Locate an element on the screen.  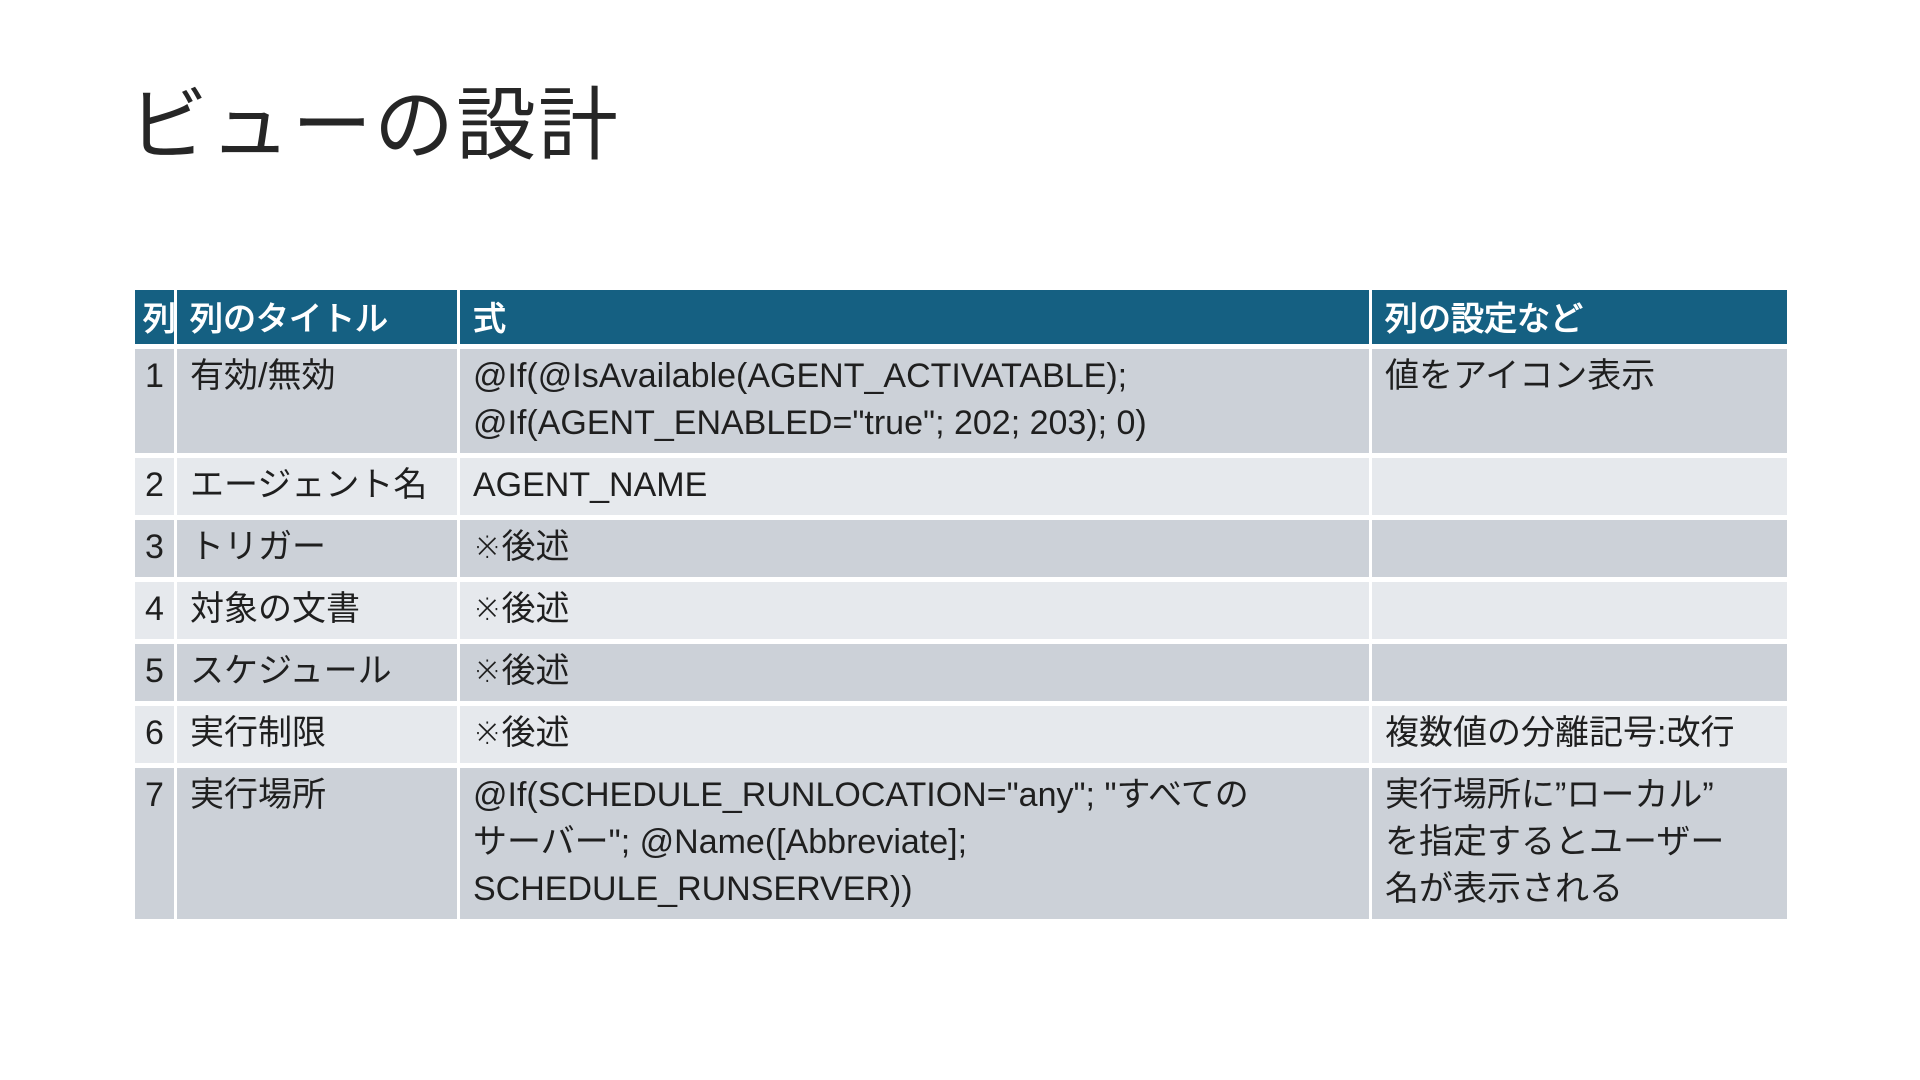
cell-column-title: トリガー is located at coordinates (318, 551).